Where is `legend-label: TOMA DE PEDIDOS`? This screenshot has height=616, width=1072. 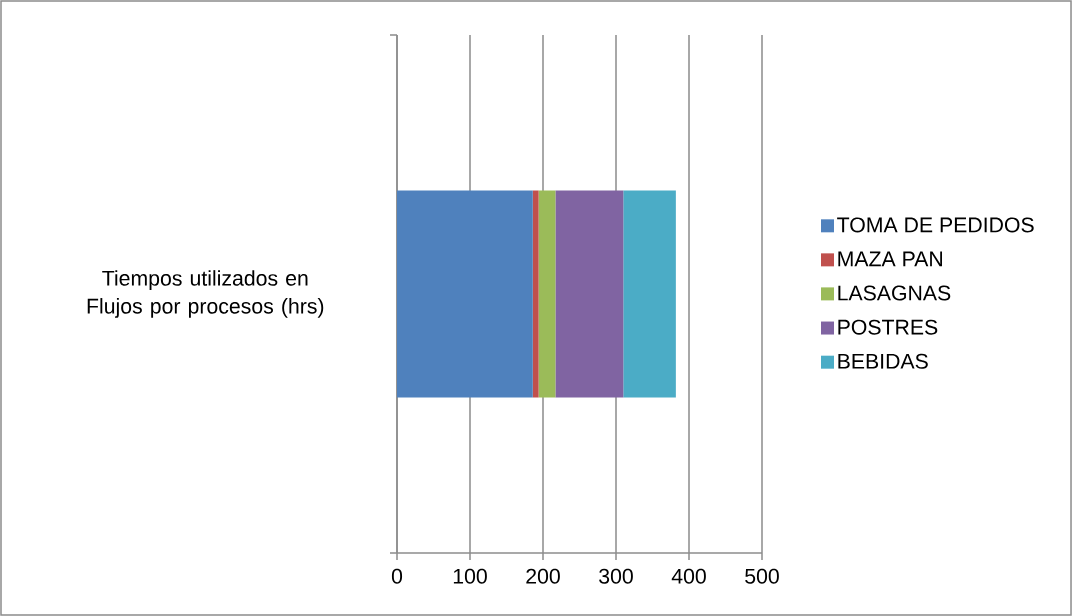
legend-label: TOMA DE PEDIDOS is located at coordinates (935, 225).